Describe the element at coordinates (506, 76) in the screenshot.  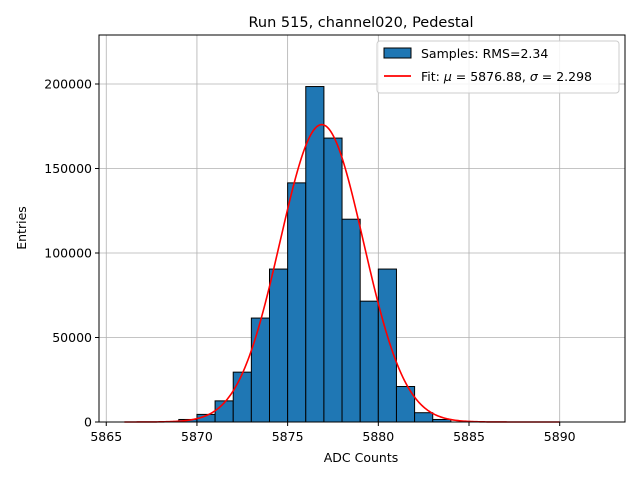
I see `legend-fit-label: Fit: μ = 5876.88, σ = 2.298` at that location.